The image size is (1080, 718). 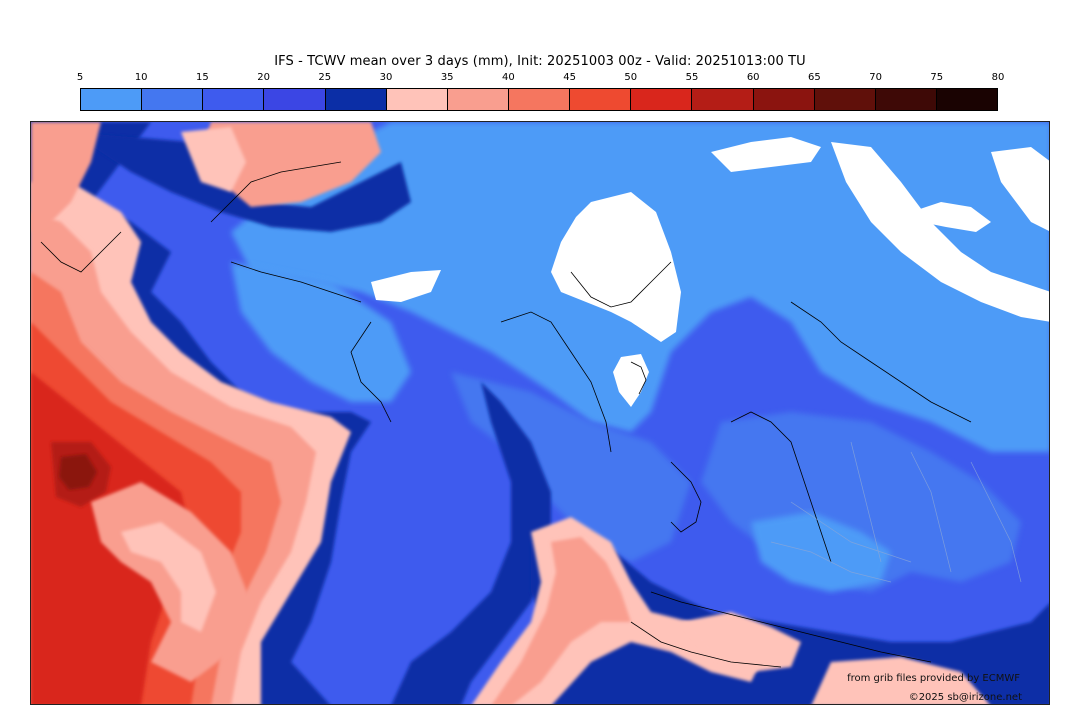 What do you see at coordinates (80, 77) in the screenshot?
I see `colorbar-tick-label: 5` at bounding box center [80, 77].